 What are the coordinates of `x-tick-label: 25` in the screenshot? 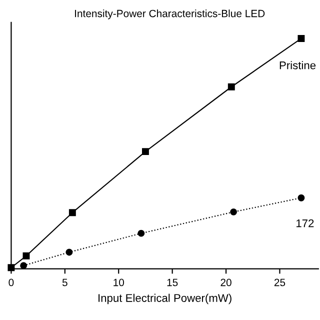 It's located at (280, 282).